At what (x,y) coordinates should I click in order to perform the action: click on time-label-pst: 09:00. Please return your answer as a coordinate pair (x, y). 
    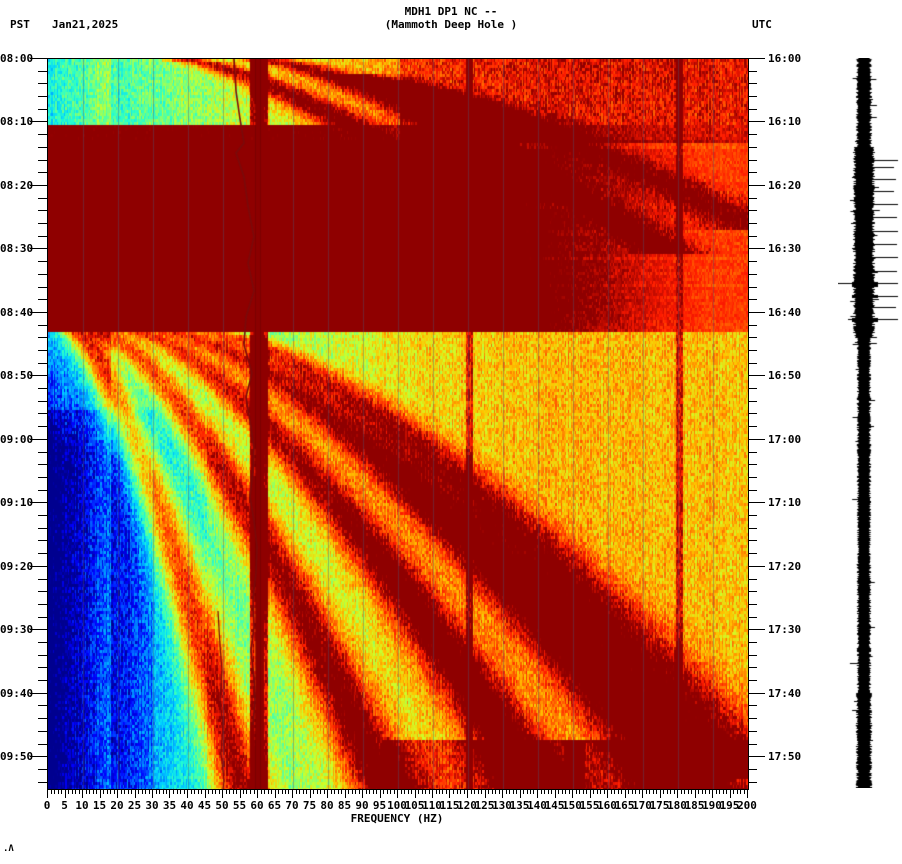
    Looking at the image, I should click on (17, 439).